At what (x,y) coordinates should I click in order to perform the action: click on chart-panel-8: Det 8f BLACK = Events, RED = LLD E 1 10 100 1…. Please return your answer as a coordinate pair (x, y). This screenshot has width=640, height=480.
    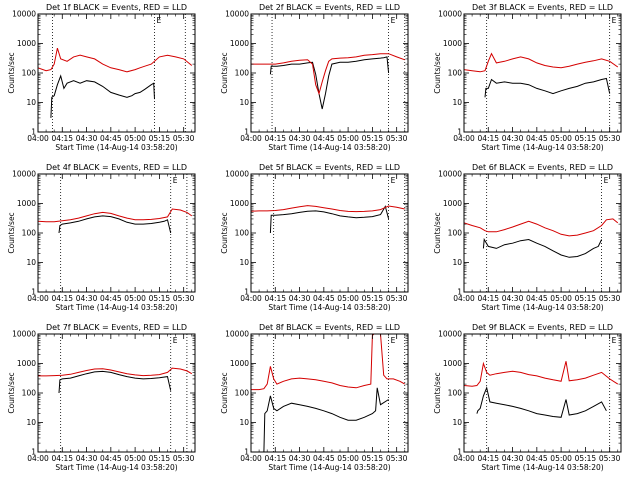
    Looking at the image, I should click on (314, 397).